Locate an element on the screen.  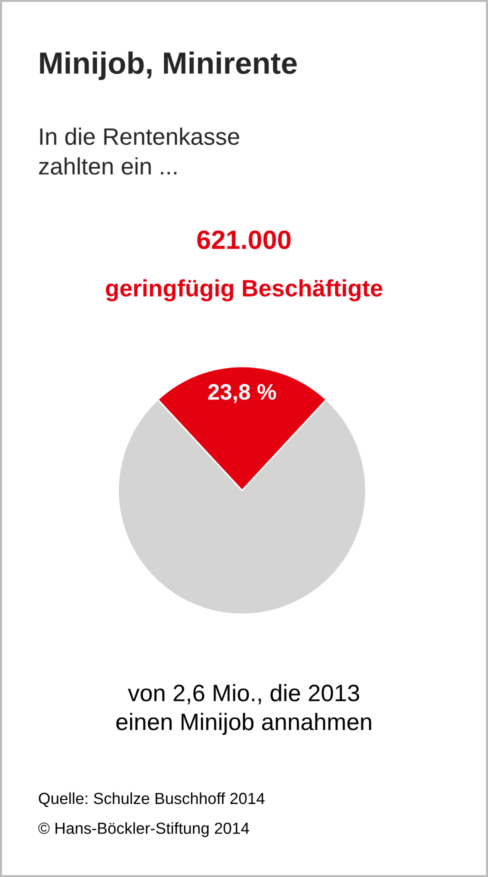
data-label: 23,8 % is located at coordinates (242, 394).